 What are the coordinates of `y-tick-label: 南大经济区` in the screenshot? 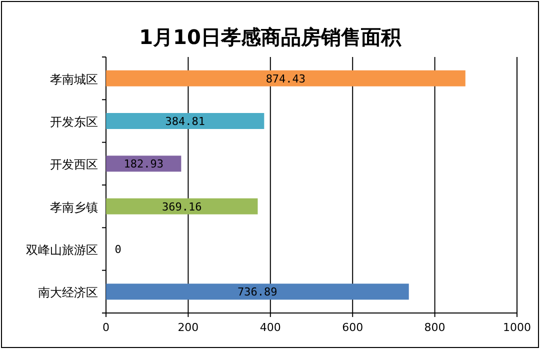 It's located at (68, 293).